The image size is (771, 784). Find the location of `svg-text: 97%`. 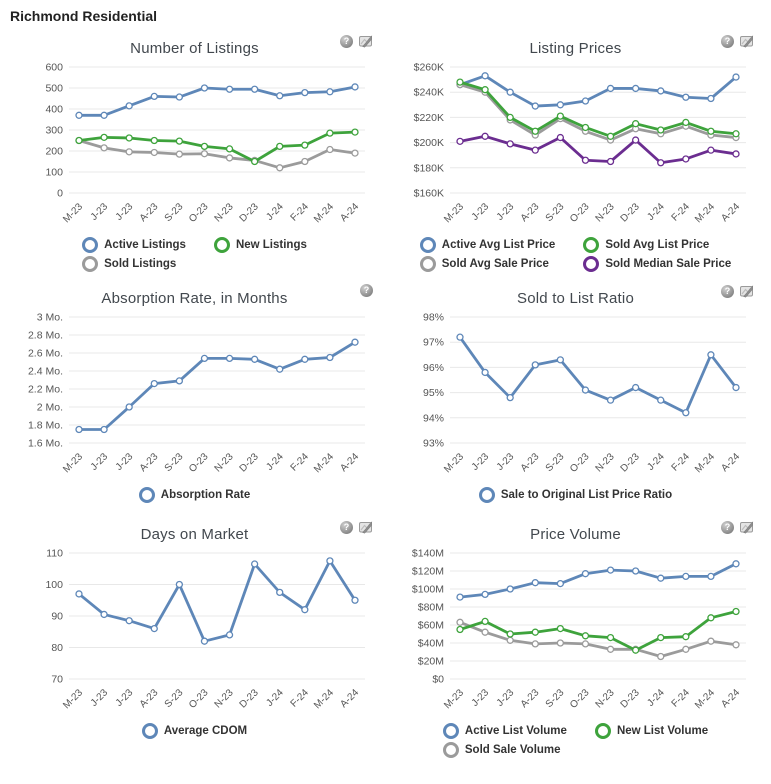

svg-text: 97% is located at coordinates (432, 343).